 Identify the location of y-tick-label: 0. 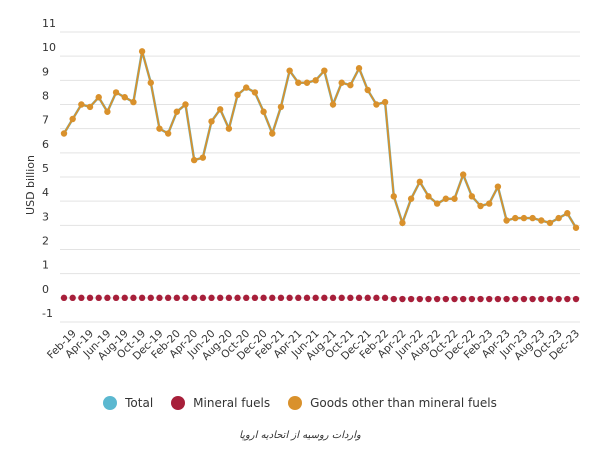
(45, 289).